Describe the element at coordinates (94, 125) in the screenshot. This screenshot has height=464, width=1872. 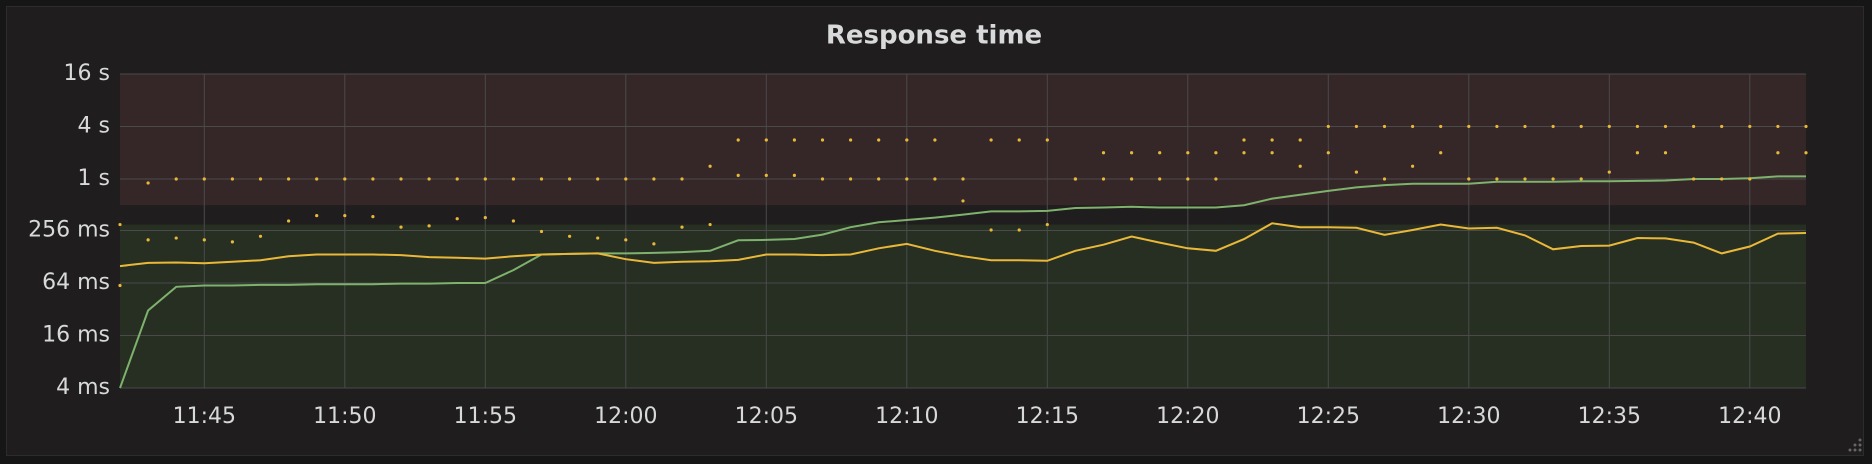
I see `y-tick-label: 4 s` at that location.